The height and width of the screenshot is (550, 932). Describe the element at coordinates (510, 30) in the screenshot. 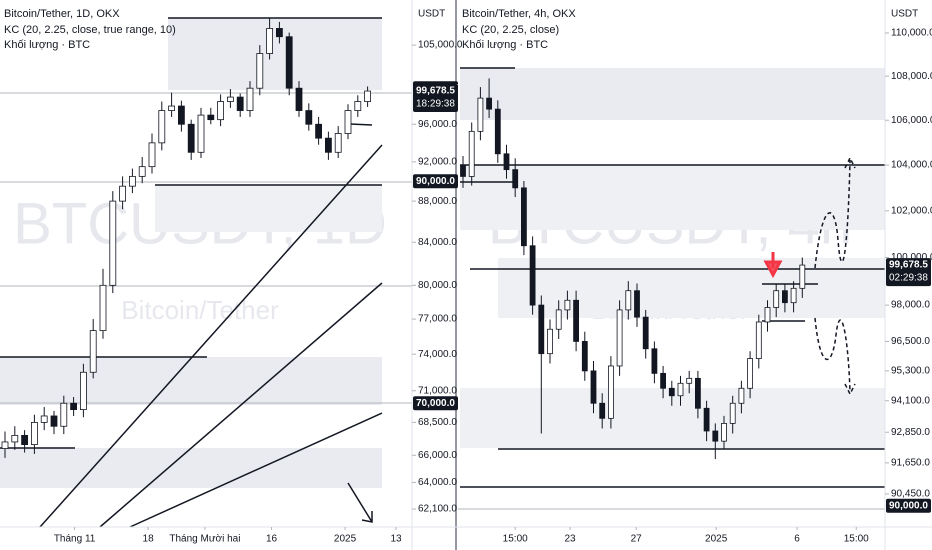

I see `legend-indicator: KC (20, 2.25, close)` at that location.